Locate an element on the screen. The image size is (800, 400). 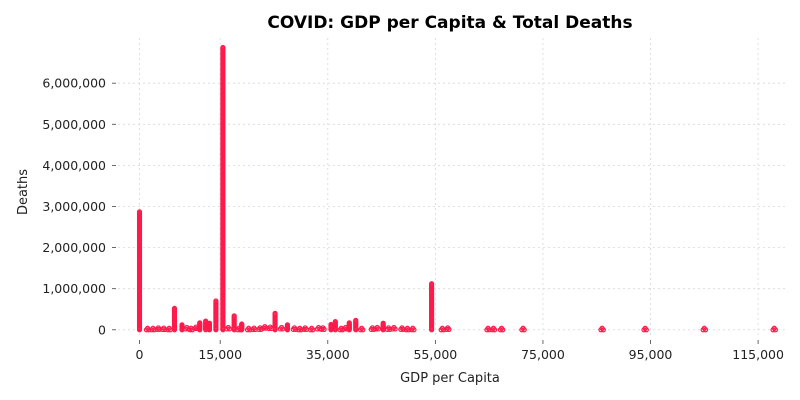
x-tick-label: 115,000 is located at coordinates (758, 354).